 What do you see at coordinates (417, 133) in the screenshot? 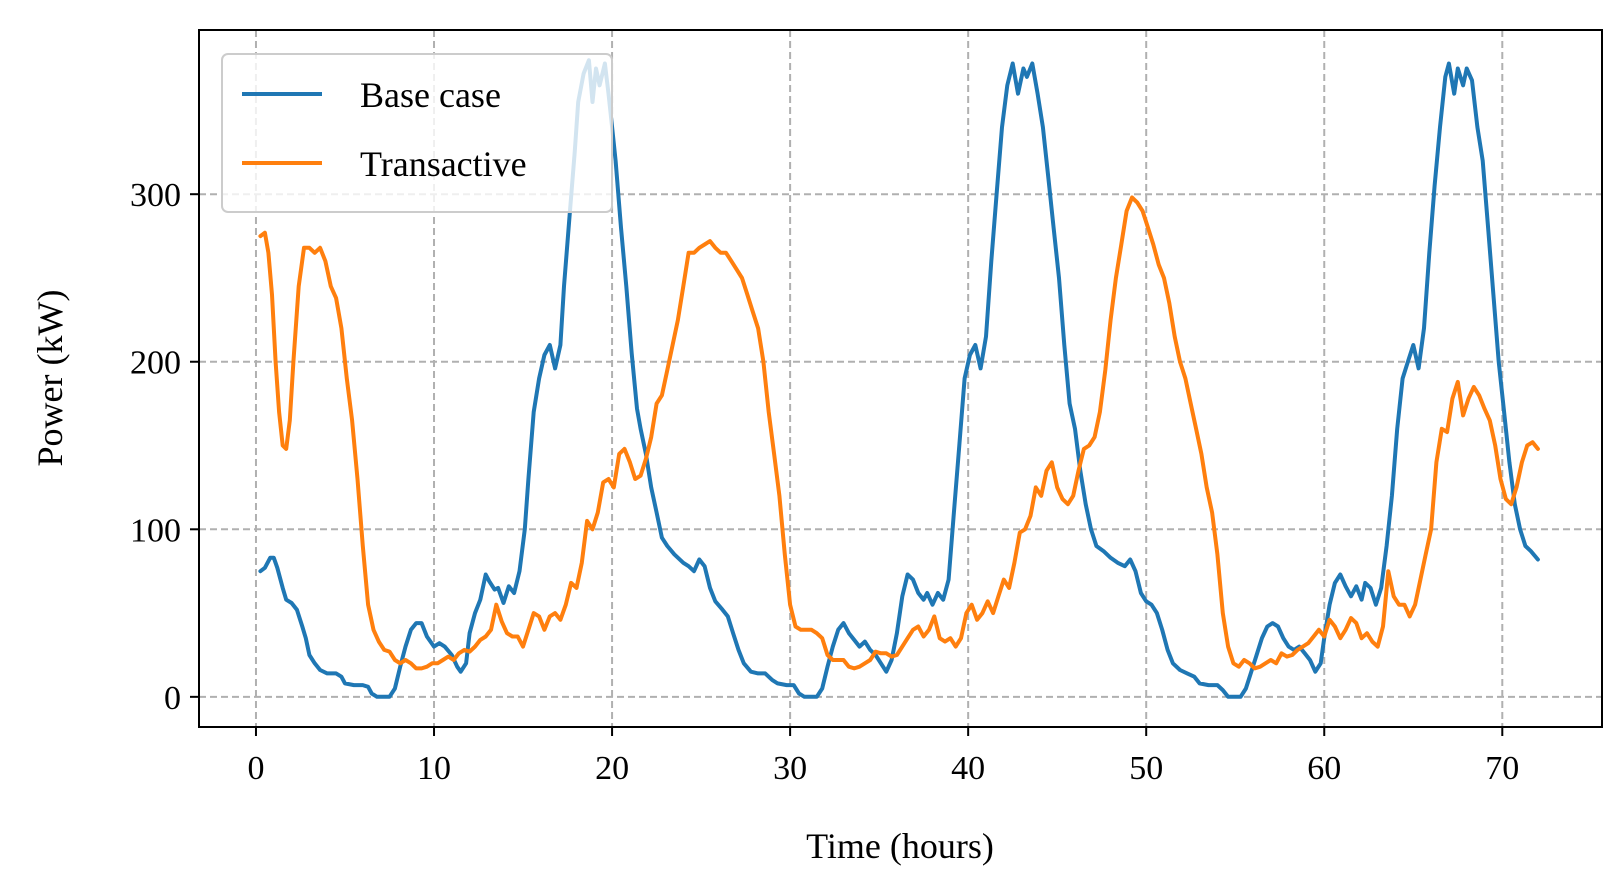
I see `legend: Base case Transactive` at bounding box center [417, 133].